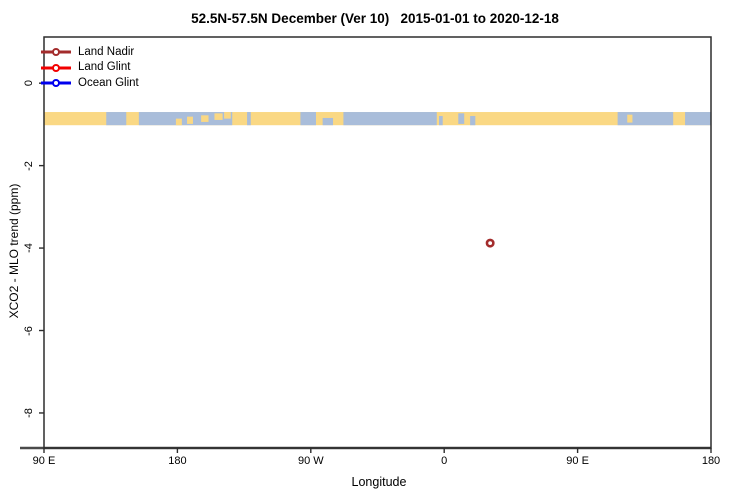  What do you see at coordinates (29, 165) in the screenshot?
I see `y-tick-label: -2` at bounding box center [29, 165].